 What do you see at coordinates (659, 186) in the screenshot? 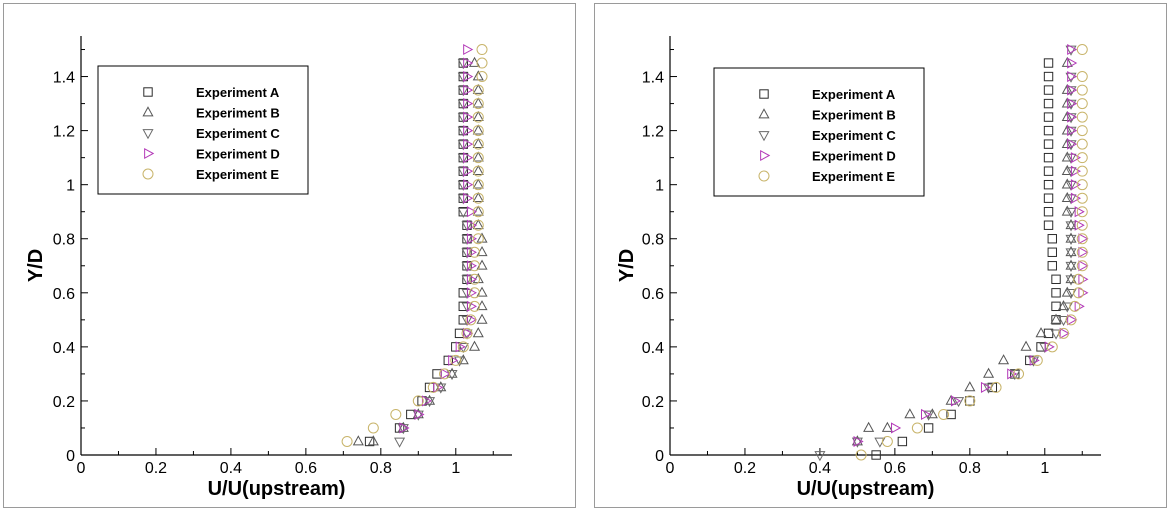
I see `y-tick-label: 1` at bounding box center [659, 186].